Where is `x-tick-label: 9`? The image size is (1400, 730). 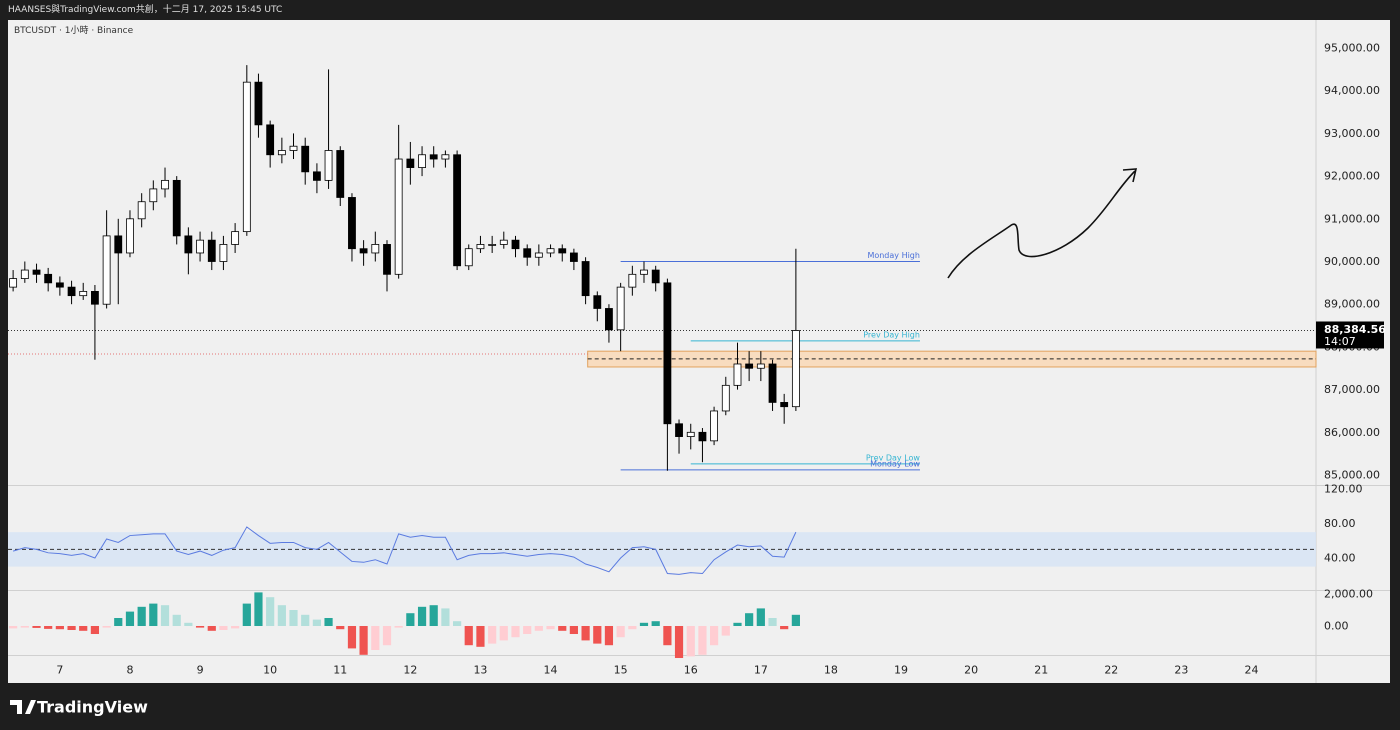 x-tick-label: 9 is located at coordinates (200, 670).